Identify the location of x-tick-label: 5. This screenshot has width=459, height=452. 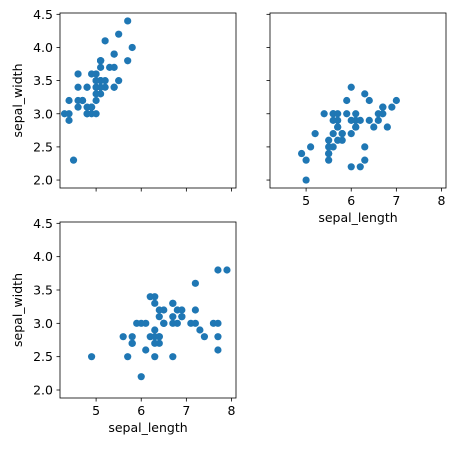
(306, 200).